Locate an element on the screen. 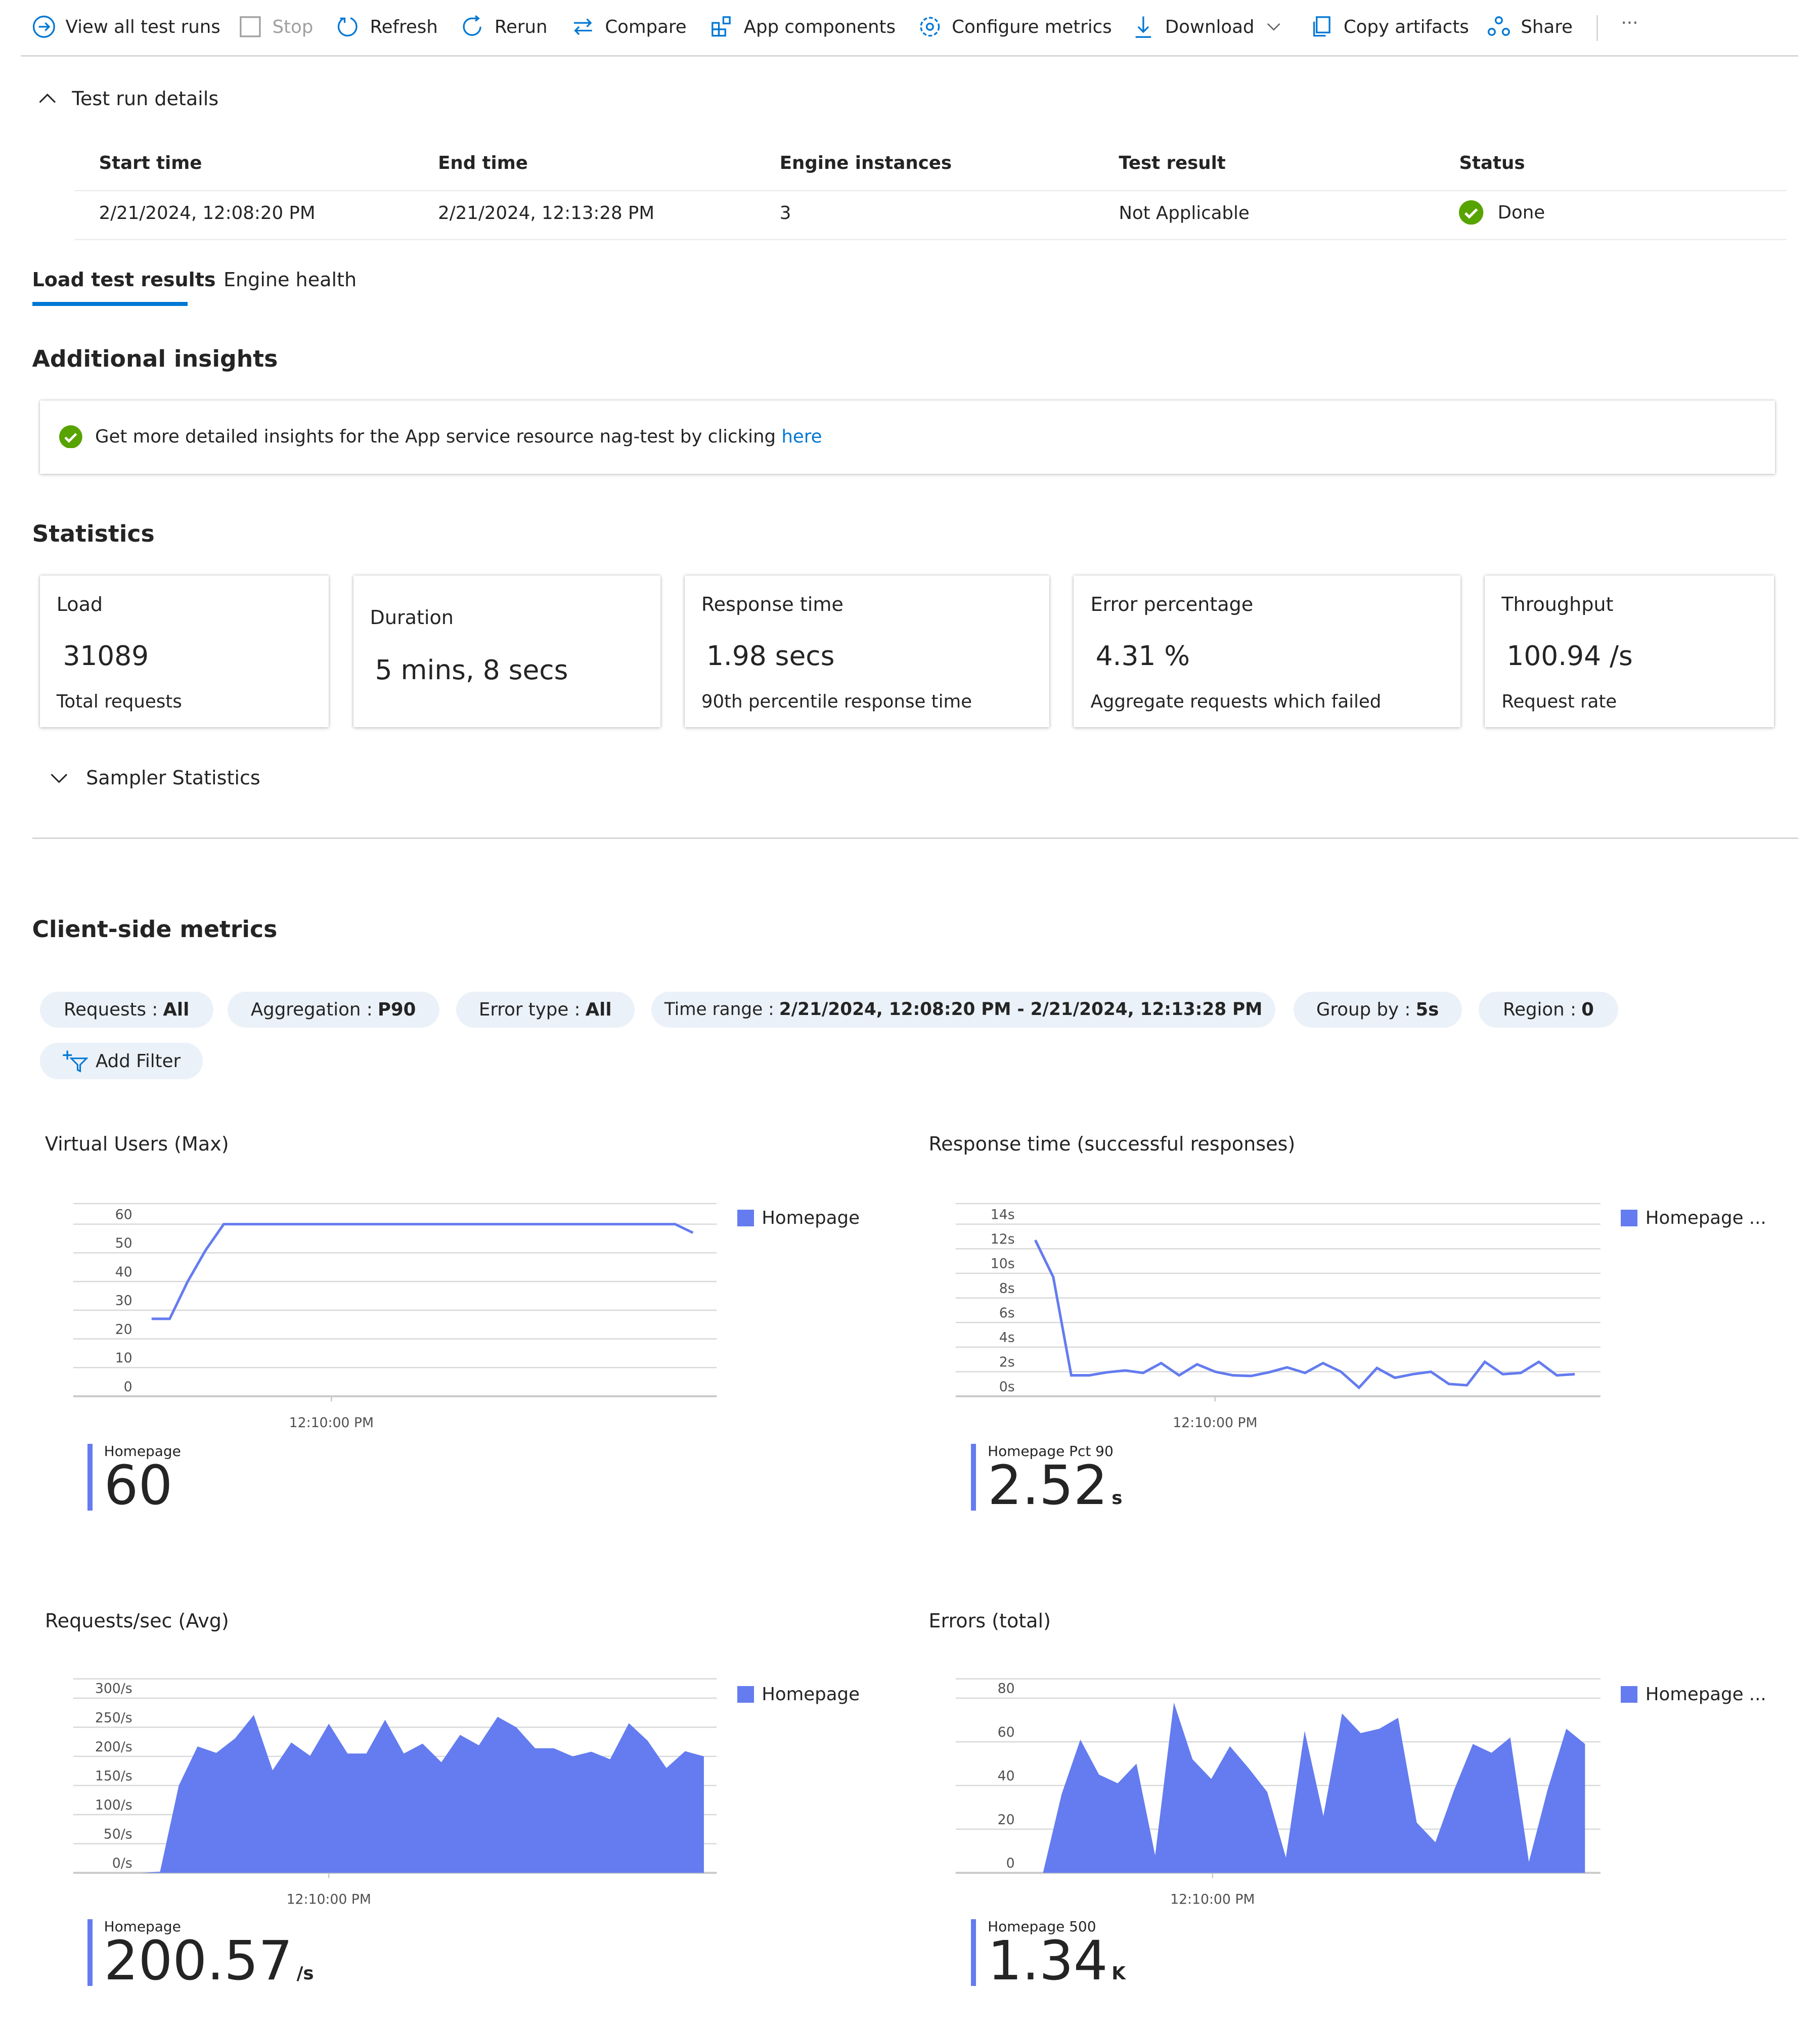 This screenshot has height=2034, width=1820. chart-title-errors: Errors (total) is located at coordinates (989, 1621).